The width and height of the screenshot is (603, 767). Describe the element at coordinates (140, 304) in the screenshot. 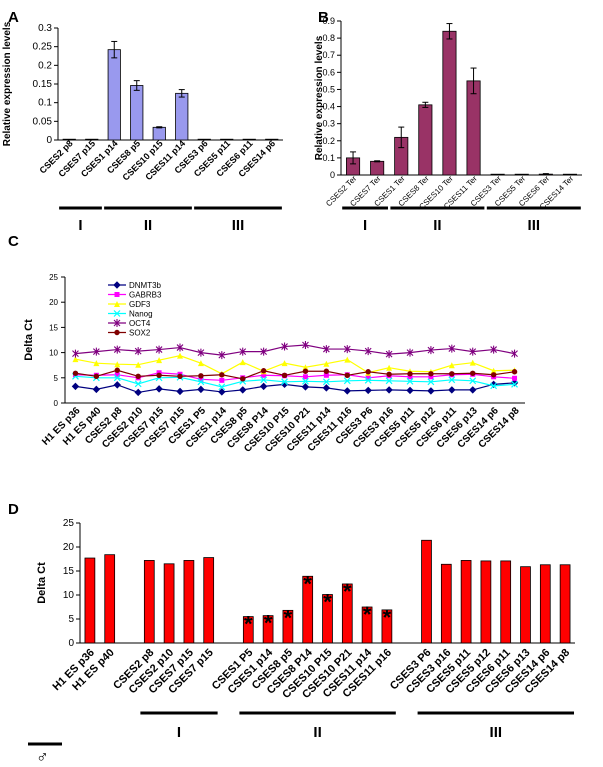

I see `legend-label: GDF3` at that location.